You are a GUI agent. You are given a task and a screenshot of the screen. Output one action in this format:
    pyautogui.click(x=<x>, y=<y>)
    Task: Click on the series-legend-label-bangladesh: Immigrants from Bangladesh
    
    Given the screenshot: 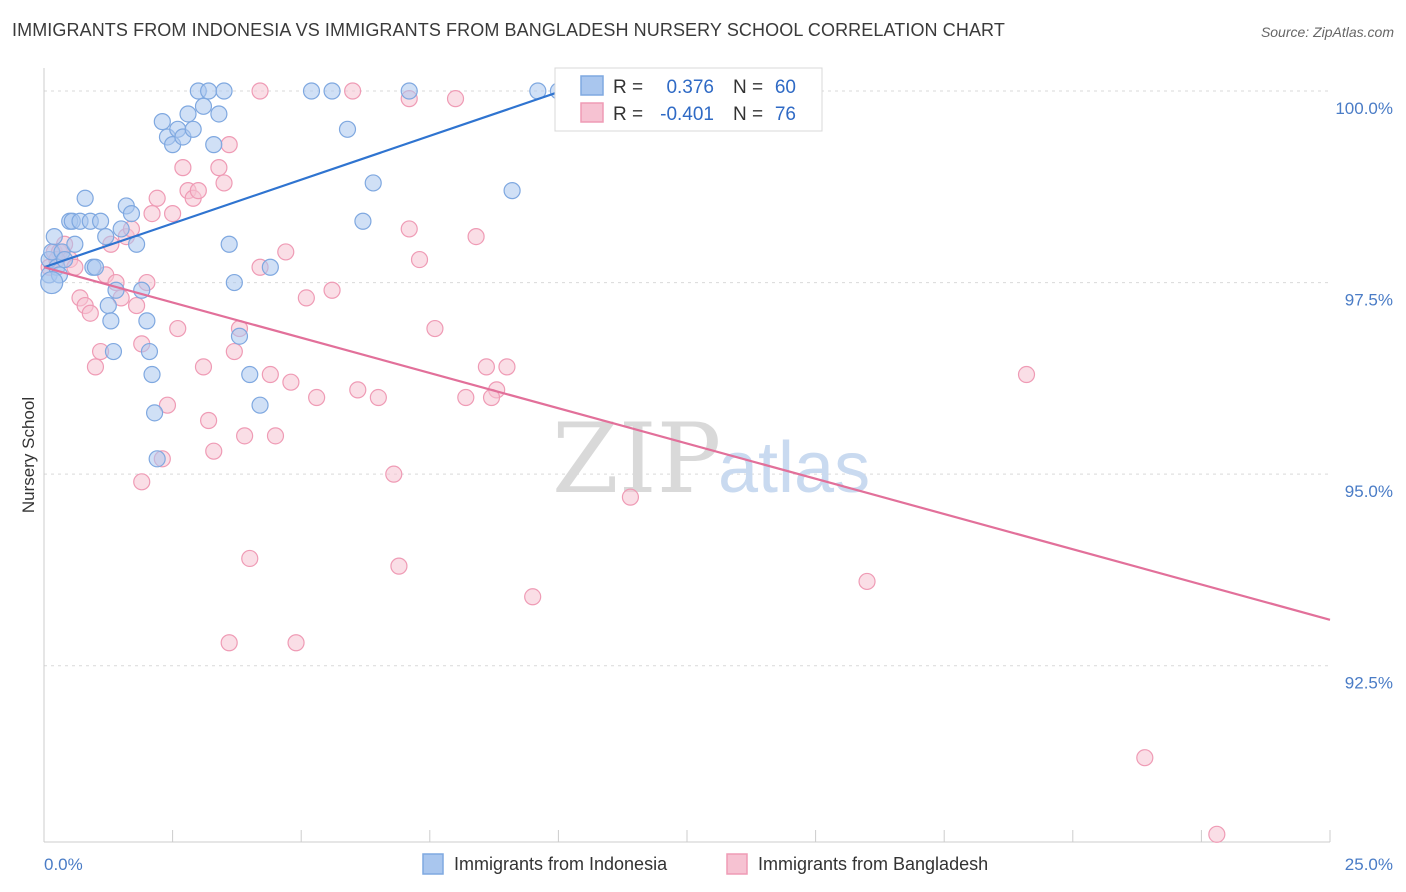 What is the action you would take?
    pyautogui.click(x=873, y=864)
    